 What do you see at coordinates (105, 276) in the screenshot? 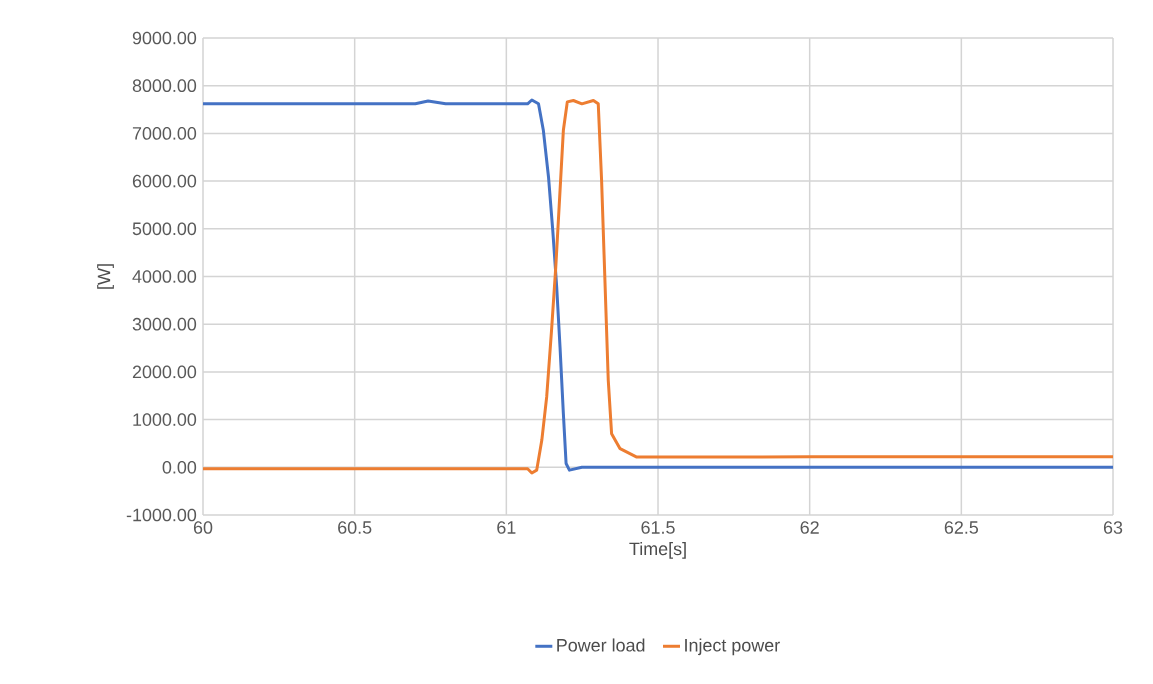
I see `y-axis-title: [W]` at bounding box center [105, 276].